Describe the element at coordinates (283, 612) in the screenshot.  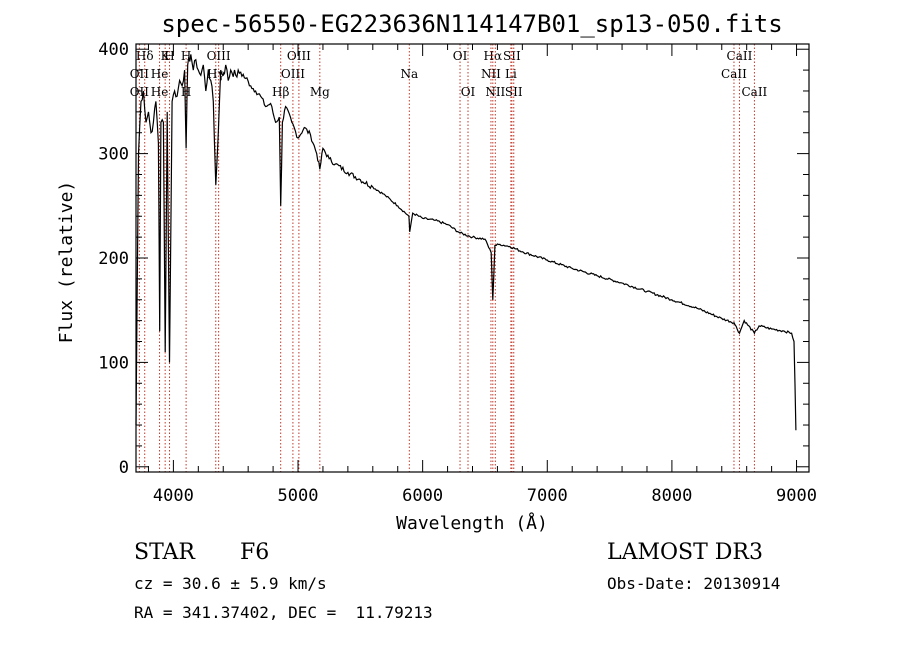
I see `ra-dec: RA = 341.37402, DEC = 11.79213` at that location.